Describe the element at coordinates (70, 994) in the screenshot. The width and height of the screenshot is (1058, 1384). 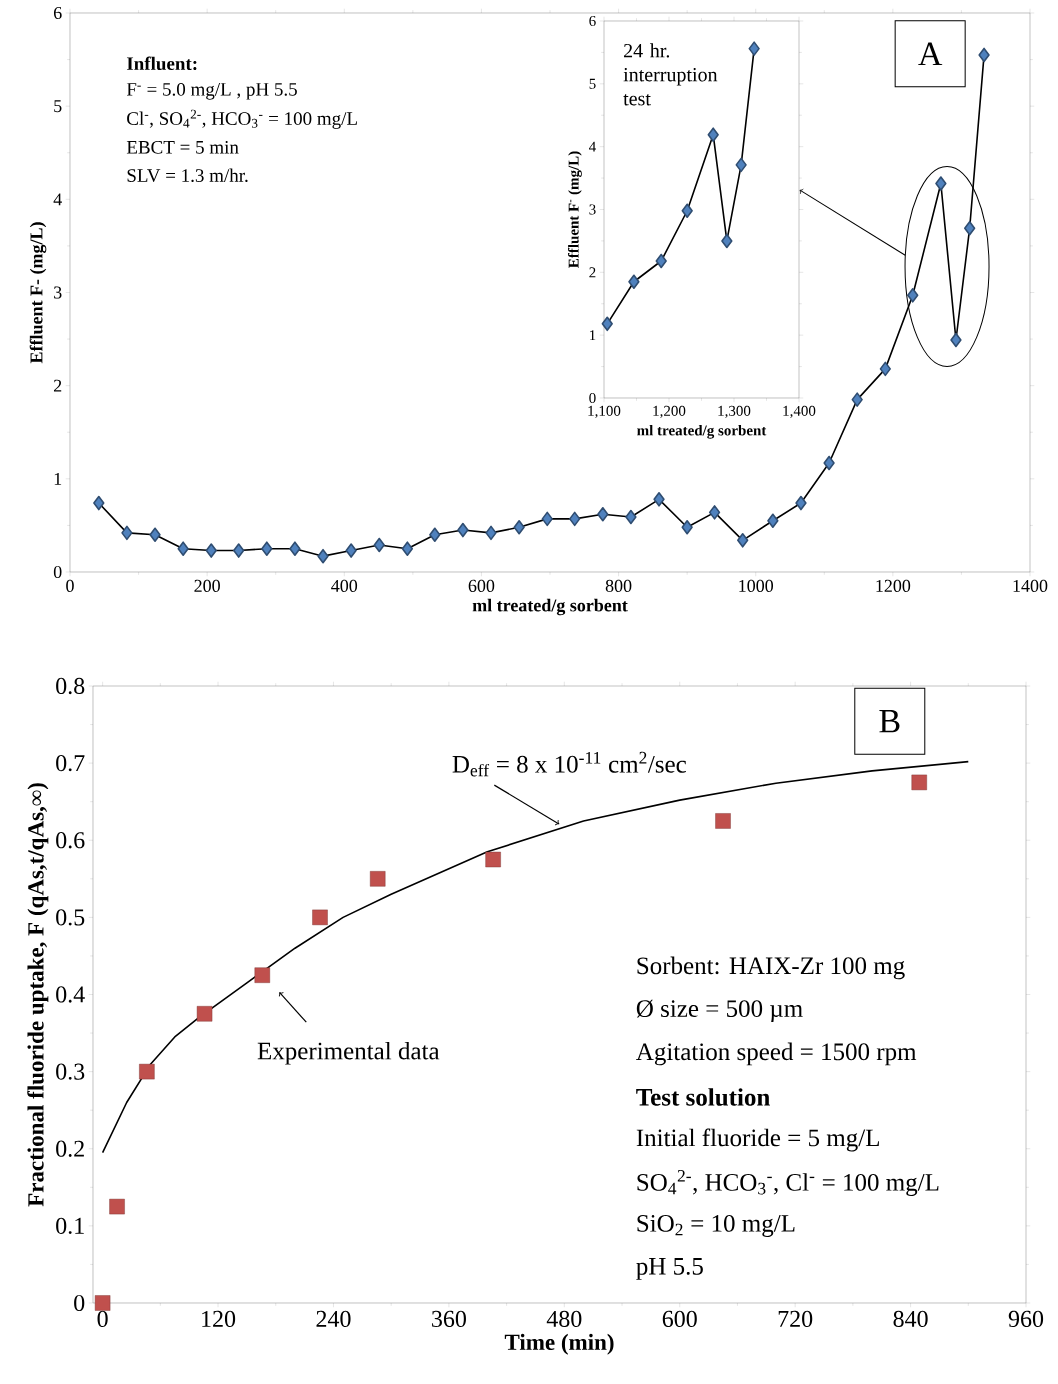
I see `y-tick-label: 0.4` at that location.